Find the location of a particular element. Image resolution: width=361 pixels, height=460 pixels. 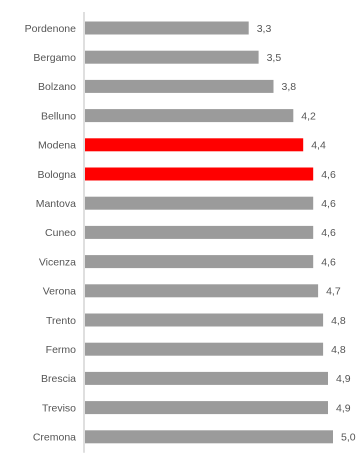

category-label-modena: Modena is located at coordinates (57, 146).